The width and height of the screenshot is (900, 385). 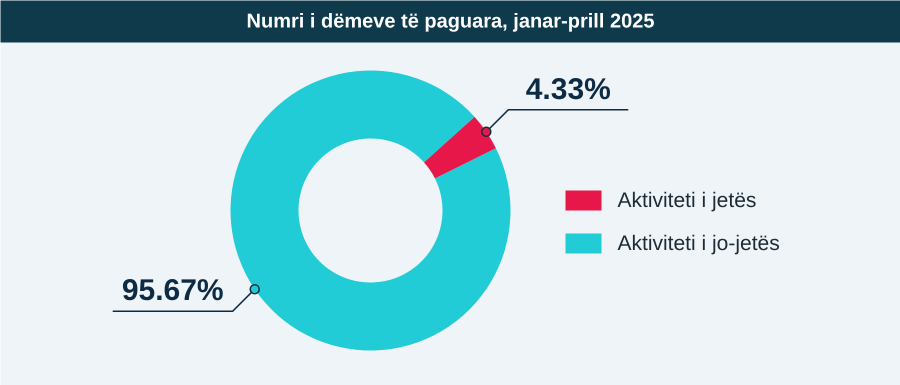 I want to click on data-label: 4.33%, so click(x=568, y=89).